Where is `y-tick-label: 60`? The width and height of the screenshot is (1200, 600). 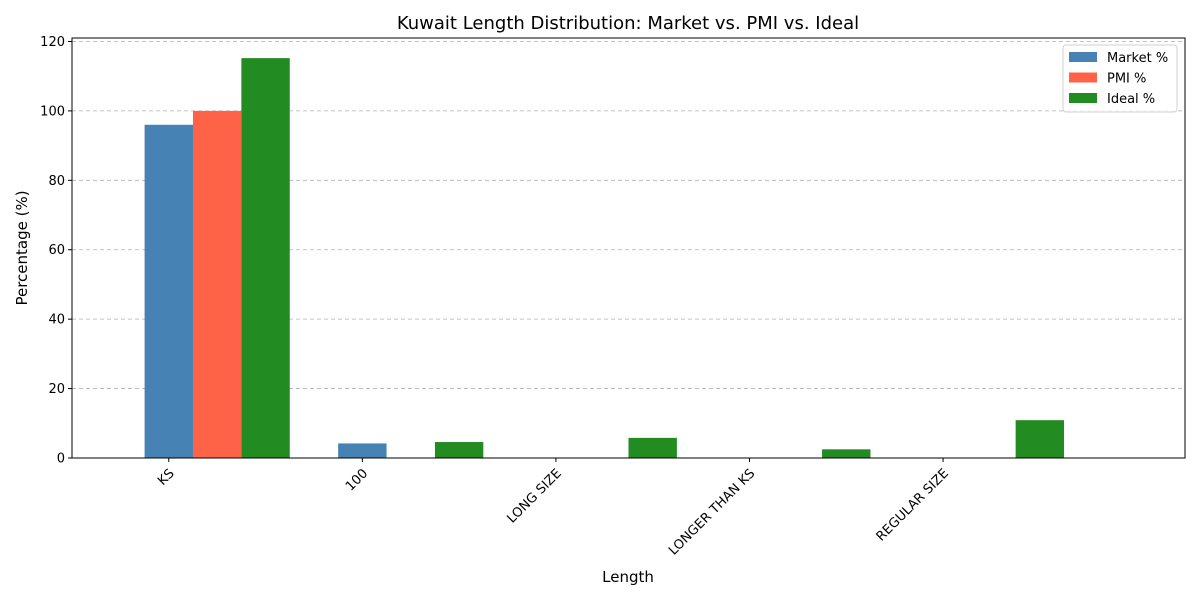
y-tick-label: 60 is located at coordinates (56, 250).